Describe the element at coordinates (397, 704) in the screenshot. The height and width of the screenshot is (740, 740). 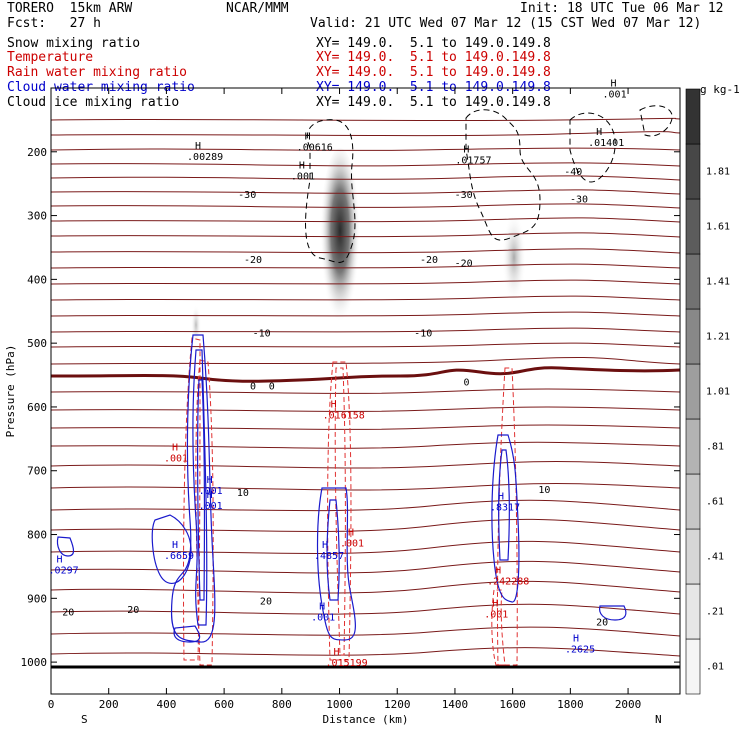
I see `x-tick-label: 1200` at that location.